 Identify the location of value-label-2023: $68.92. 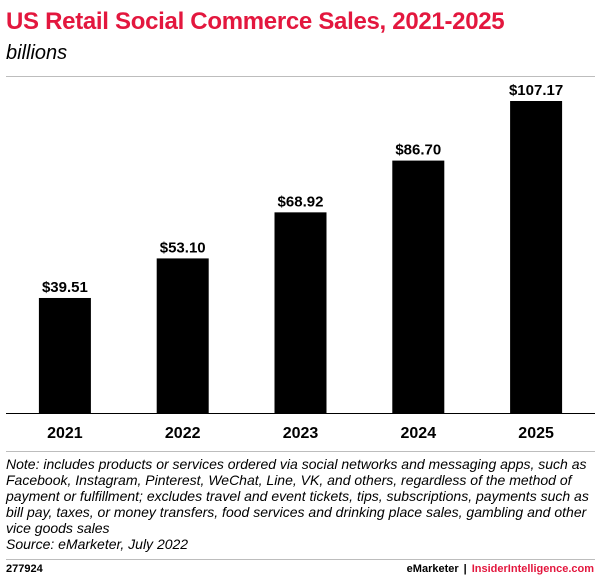
(301, 201).